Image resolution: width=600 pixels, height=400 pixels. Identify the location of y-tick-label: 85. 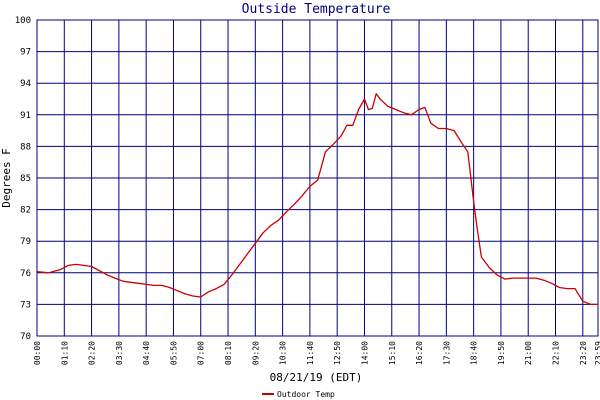
(25, 179).